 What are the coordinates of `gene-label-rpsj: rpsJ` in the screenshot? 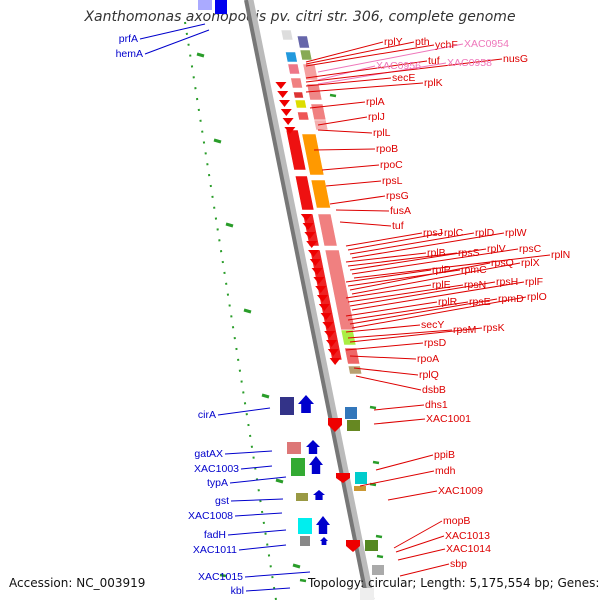 It's located at (433, 233).